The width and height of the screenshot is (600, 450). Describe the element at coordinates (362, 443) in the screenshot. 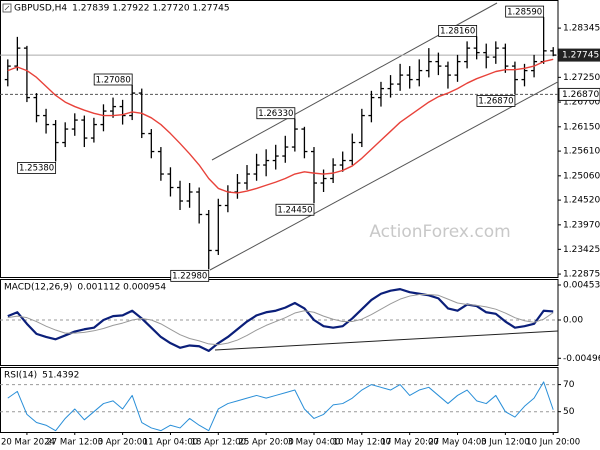

I see `x-tick-label: 10 May 12:00` at that location.